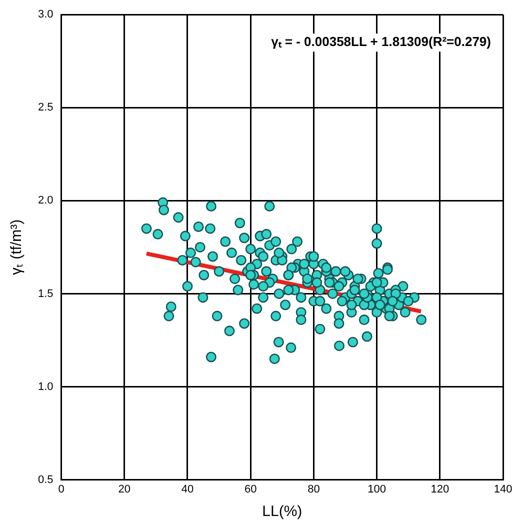  I want to click on y-tick-label: 2.0, so click(46, 200).